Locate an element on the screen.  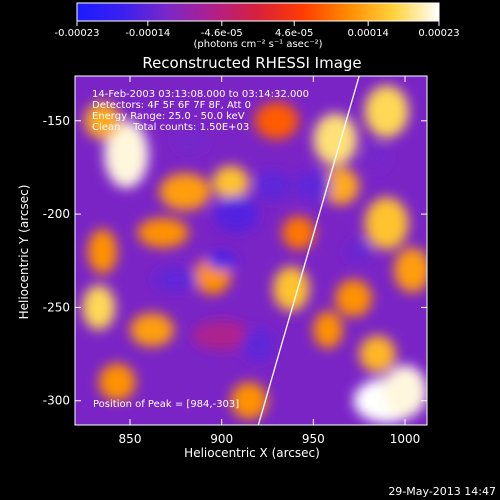
chart-title: Reconstructed RHESSI Image is located at coordinates (251, 63).